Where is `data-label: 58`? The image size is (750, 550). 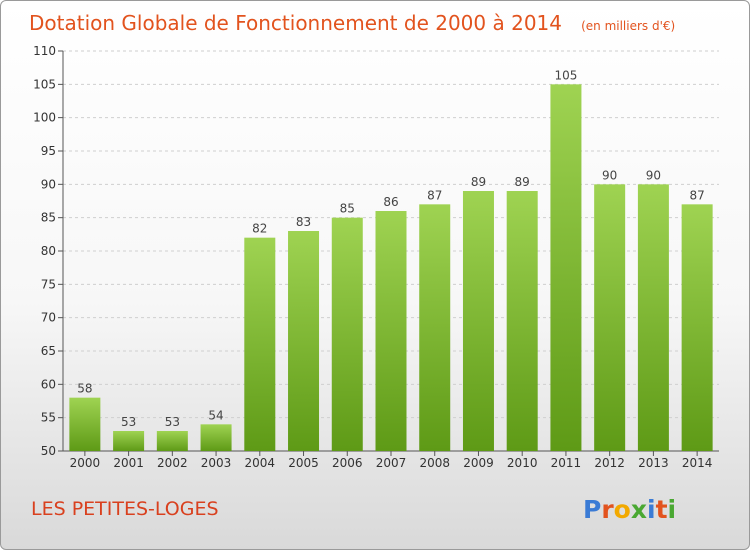 data-label: 58 is located at coordinates (84, 389).